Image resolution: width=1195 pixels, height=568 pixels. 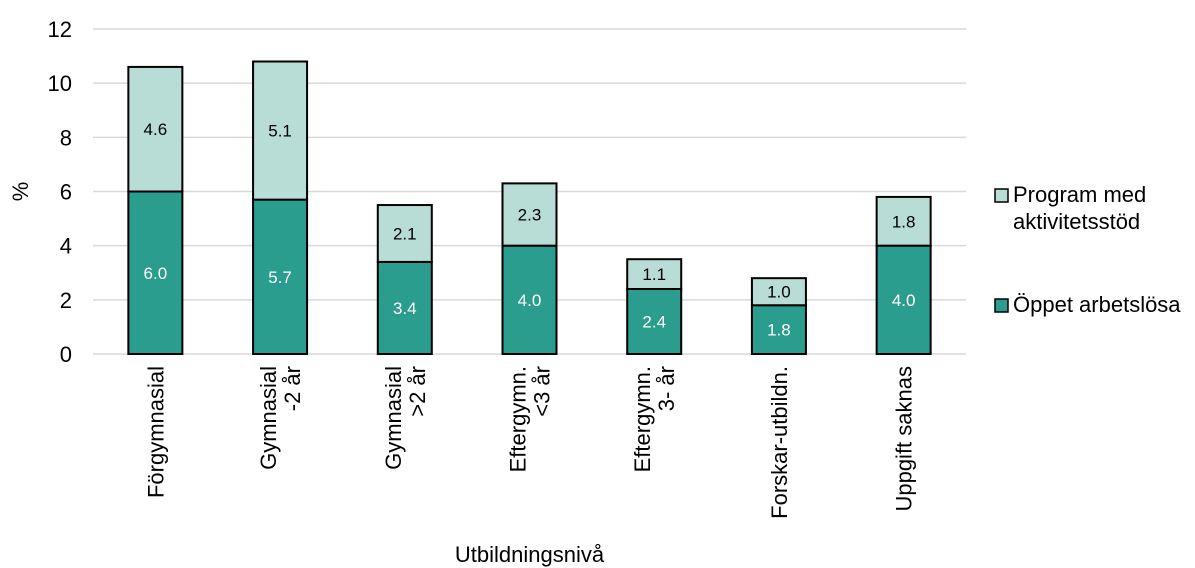 I want to click on x-axis-title: Utbildningsnivå, so click(x=530, y=554).